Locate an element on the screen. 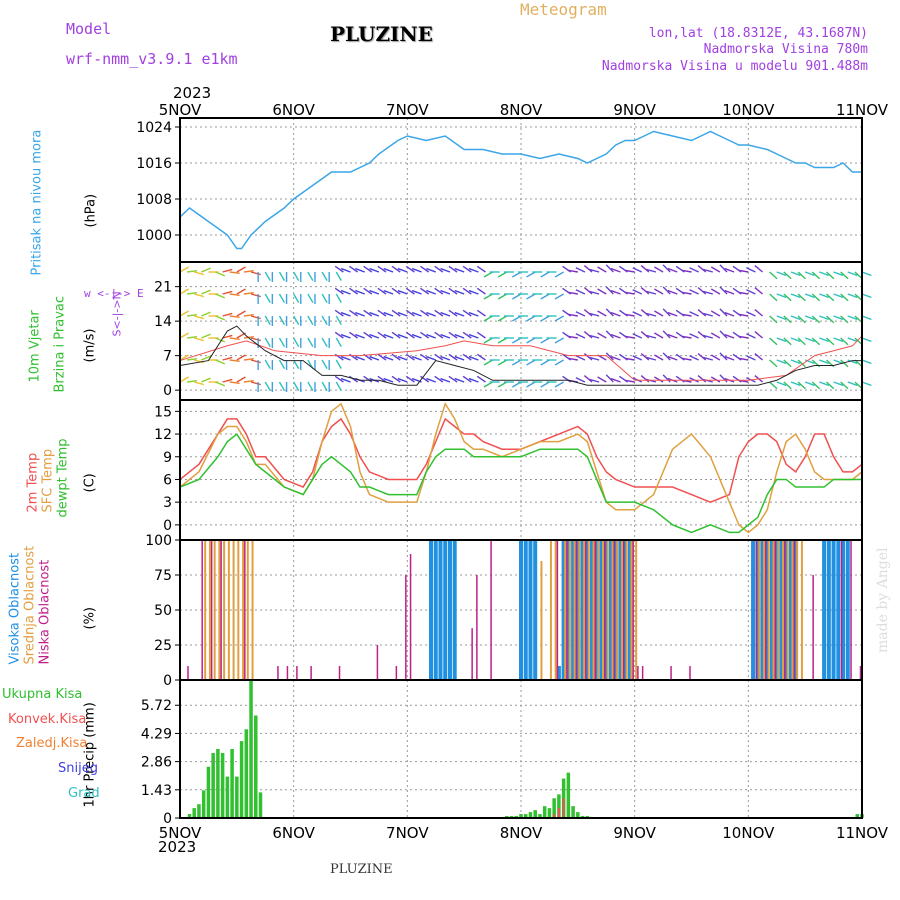 The height and width of the screenshot is (900, 900). precip-snow-label: Snijeg is located at coordinates (78, 768).